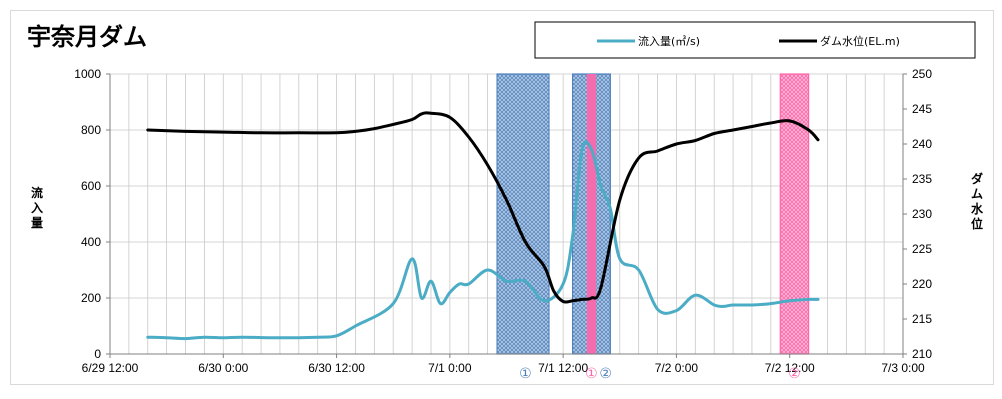 This screenshot has width=1002, height=399. Describe the element at coordinates (922, 144) in the screenshot. I see `y-right-tick-label: 240` at that location.